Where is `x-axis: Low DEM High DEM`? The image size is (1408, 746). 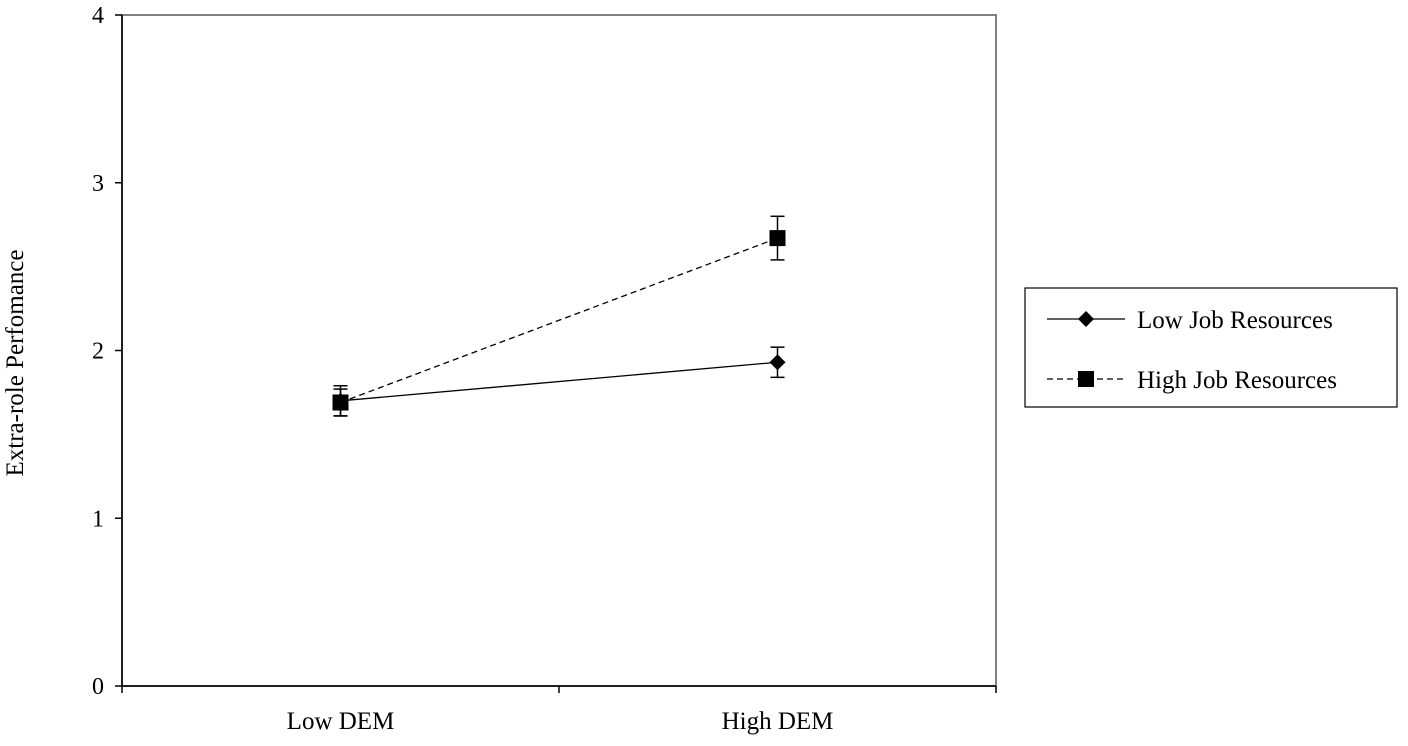 x-axis: Low DEM High DEM is located at coordinates (559, 710).